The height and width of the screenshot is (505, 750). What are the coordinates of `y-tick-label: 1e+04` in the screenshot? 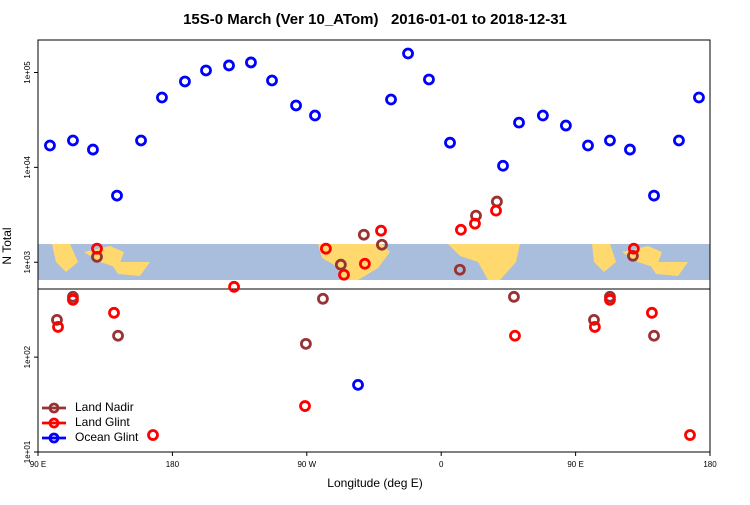 It's located at (27, 167).